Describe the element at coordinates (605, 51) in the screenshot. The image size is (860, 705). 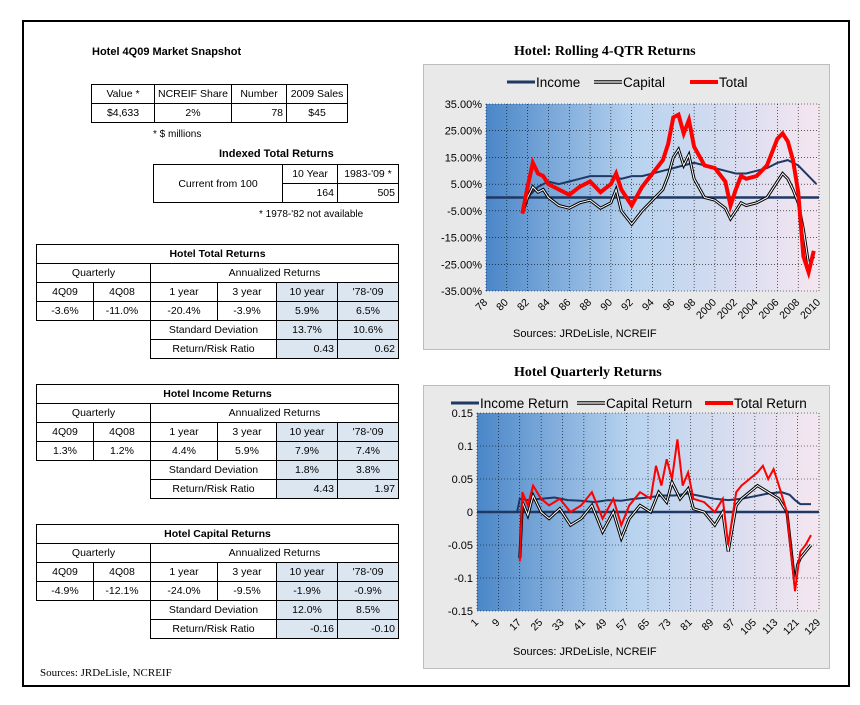
I see `chart1-title: Hotel: Rolling 4-QTR Returns` at that location.